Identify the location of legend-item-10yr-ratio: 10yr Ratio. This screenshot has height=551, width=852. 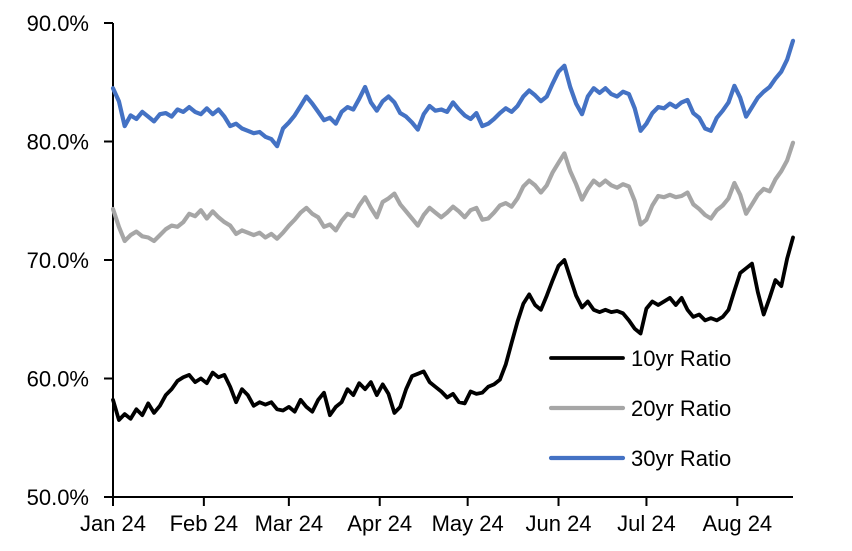
(640, 358).